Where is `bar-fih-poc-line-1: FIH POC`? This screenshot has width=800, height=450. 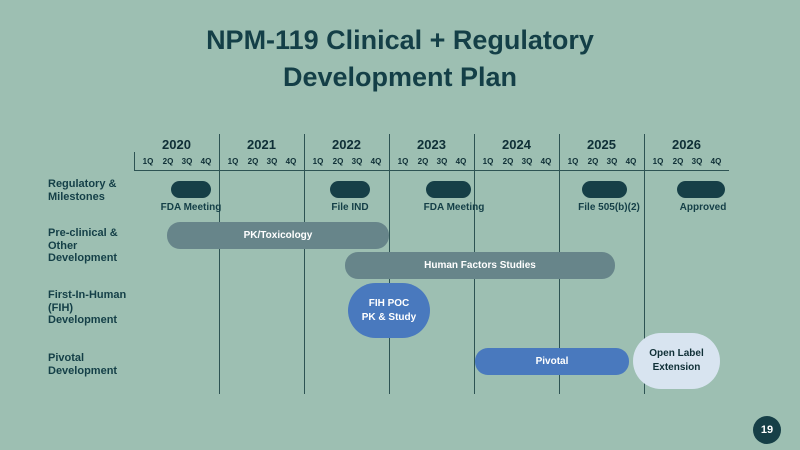 bar-fih-poc-line-1: FIH POC is located at coordinates (389, 303).